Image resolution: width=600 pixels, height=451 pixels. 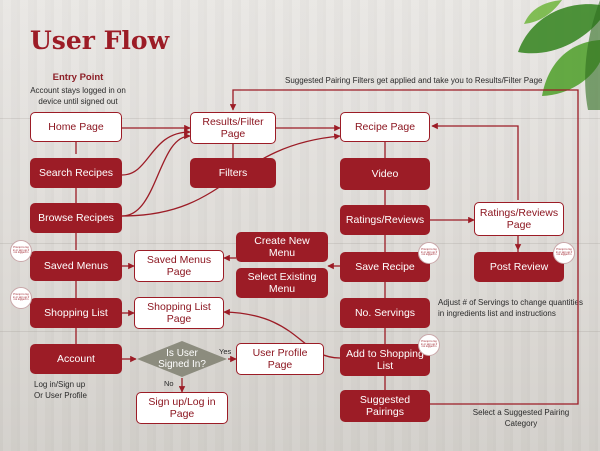 I want to click on browse-recipes-node: Browse Recipes, so click(x=76, y=218).